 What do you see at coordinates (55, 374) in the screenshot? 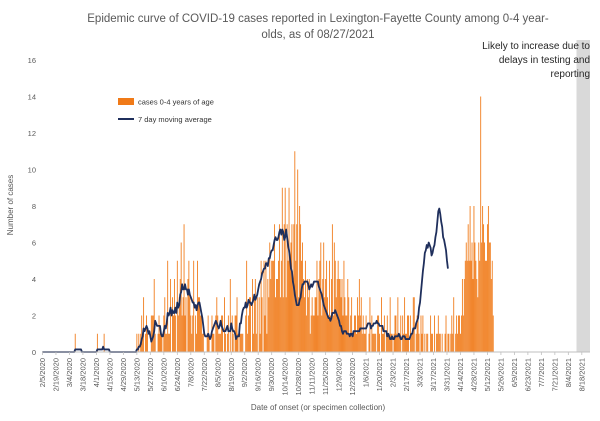
I see `x-tick-label: 2/19/2020` at bounding box center [55, 374].